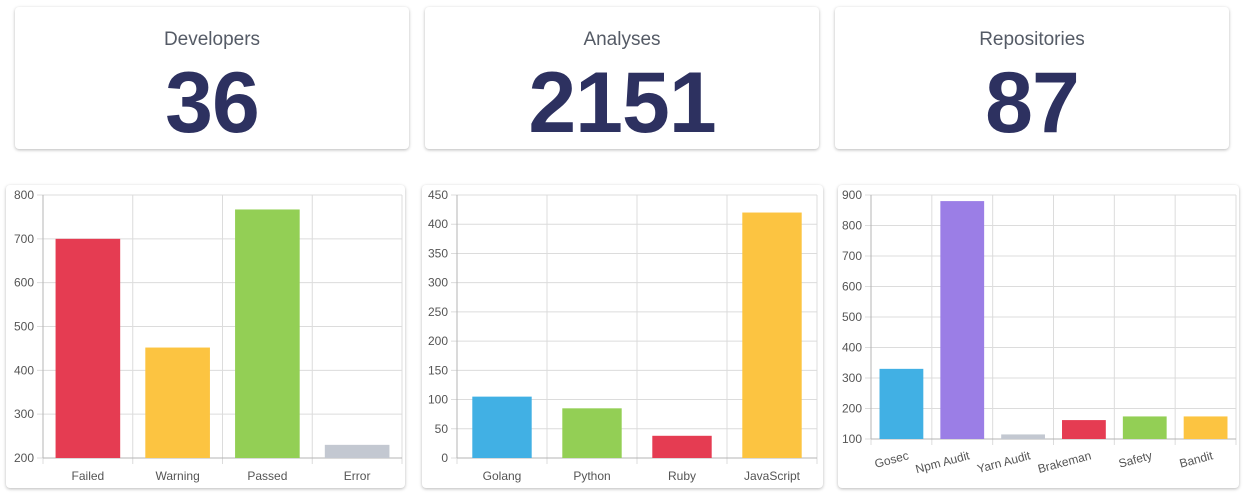 This screenshot has height=493, width=1245. What do you see at coordinates (1032, 39) in the screenshot?
I see `repositories-title: Repositories` at bounding box center [1032, 39].